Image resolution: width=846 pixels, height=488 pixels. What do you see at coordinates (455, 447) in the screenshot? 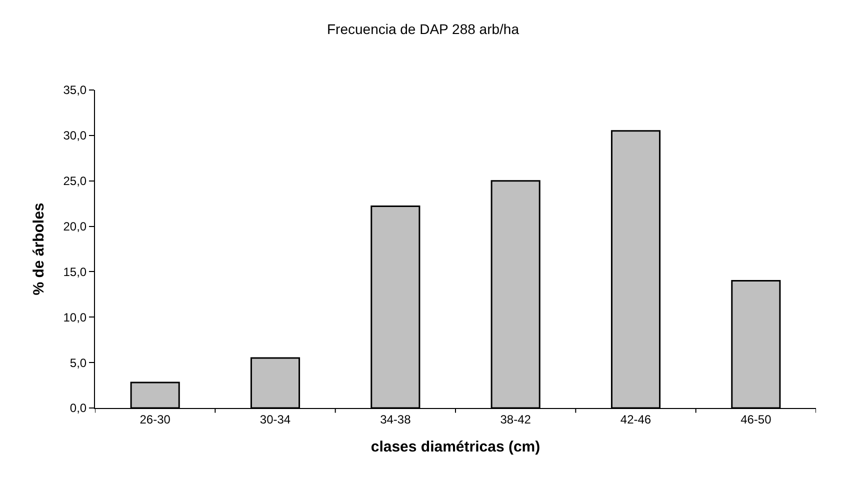
I see `x-axis-title: clases diamétricas (cm)` at bounding box center [455, 447].